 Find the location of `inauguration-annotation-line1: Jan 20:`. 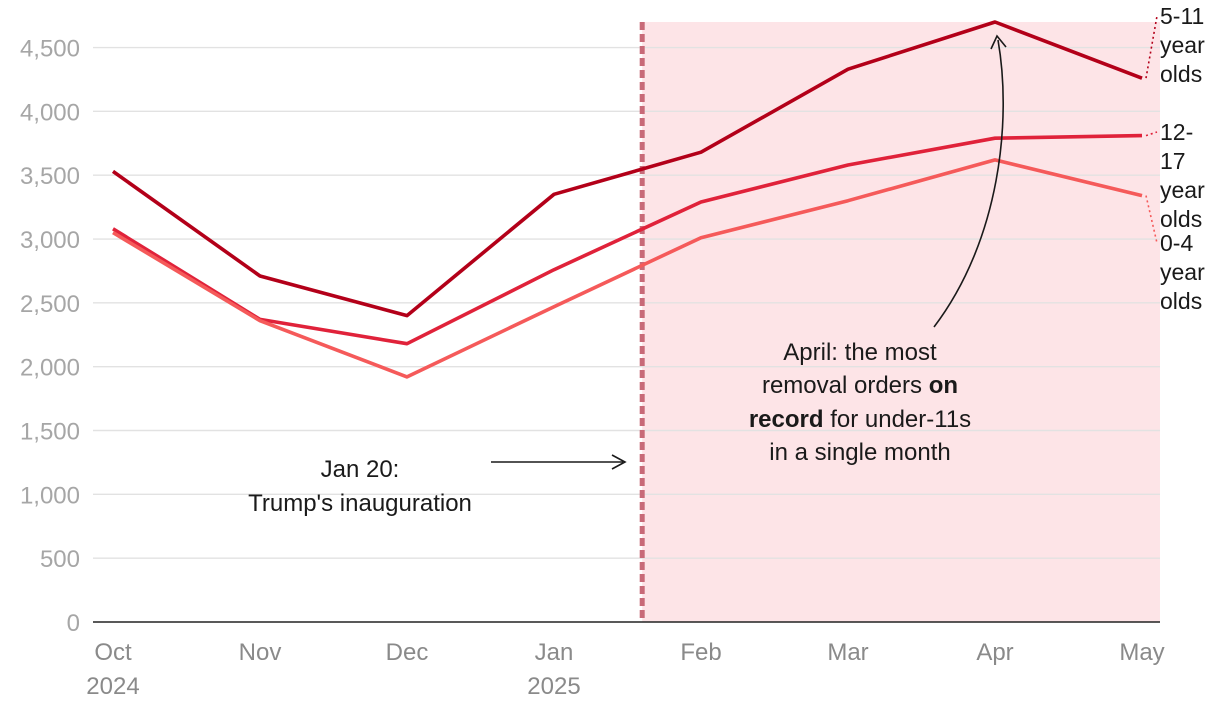

inauguration-annotation-line1: Jan 20: is located at coordinates (360, 469).